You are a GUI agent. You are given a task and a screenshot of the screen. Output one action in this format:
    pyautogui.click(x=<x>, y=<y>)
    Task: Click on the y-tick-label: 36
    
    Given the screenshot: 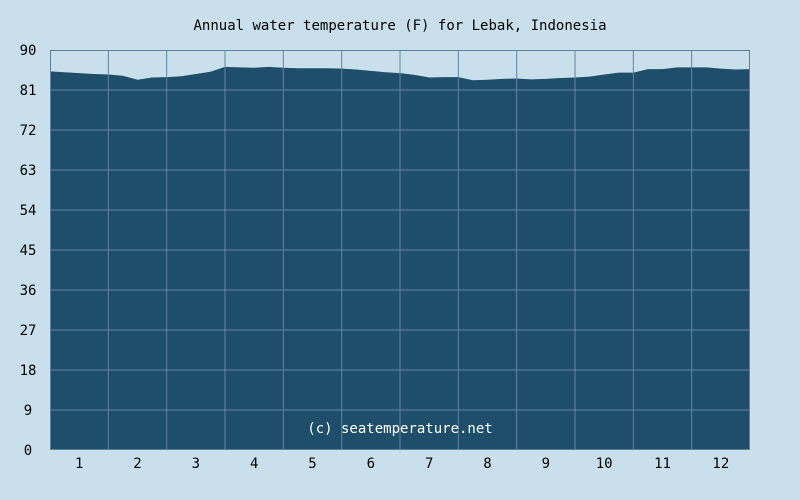 What is the action you would take?
    pyautogui.click(x=28, y=291)
    